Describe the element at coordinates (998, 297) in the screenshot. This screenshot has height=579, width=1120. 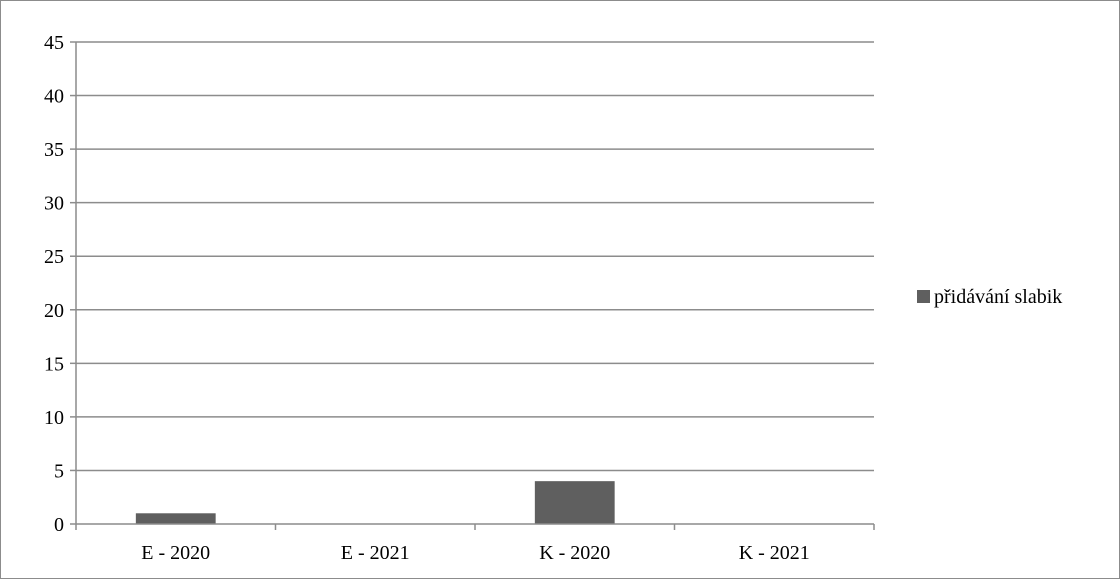
I see `legend-label: přidávání slabik` at that location.